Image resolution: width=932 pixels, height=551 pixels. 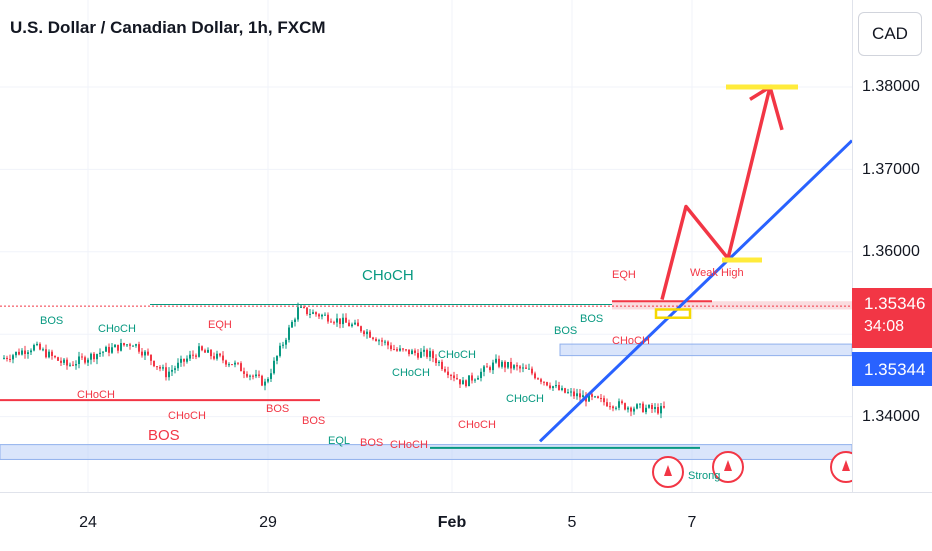 What do you see at coordinates (452, 522) in the screenshot?
I see `time-tick: Feb` at bounding box center [452, 522].